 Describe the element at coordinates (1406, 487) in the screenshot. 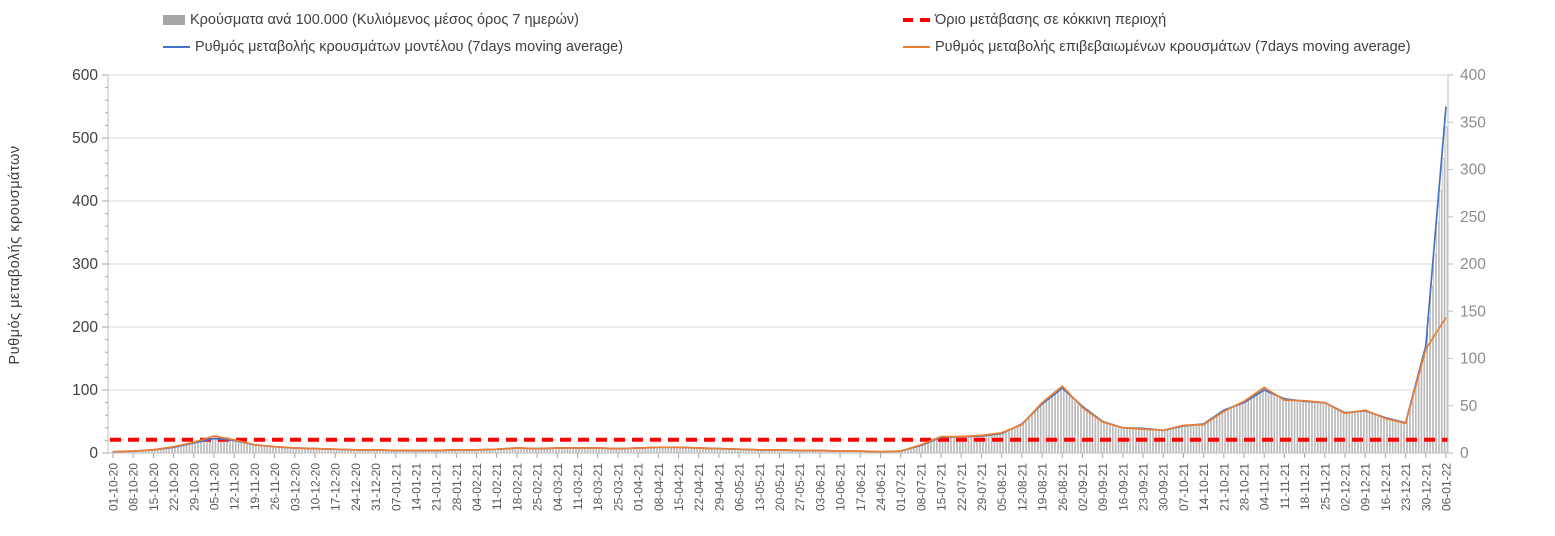

I see `svg-text: 23-12-21` at that location.